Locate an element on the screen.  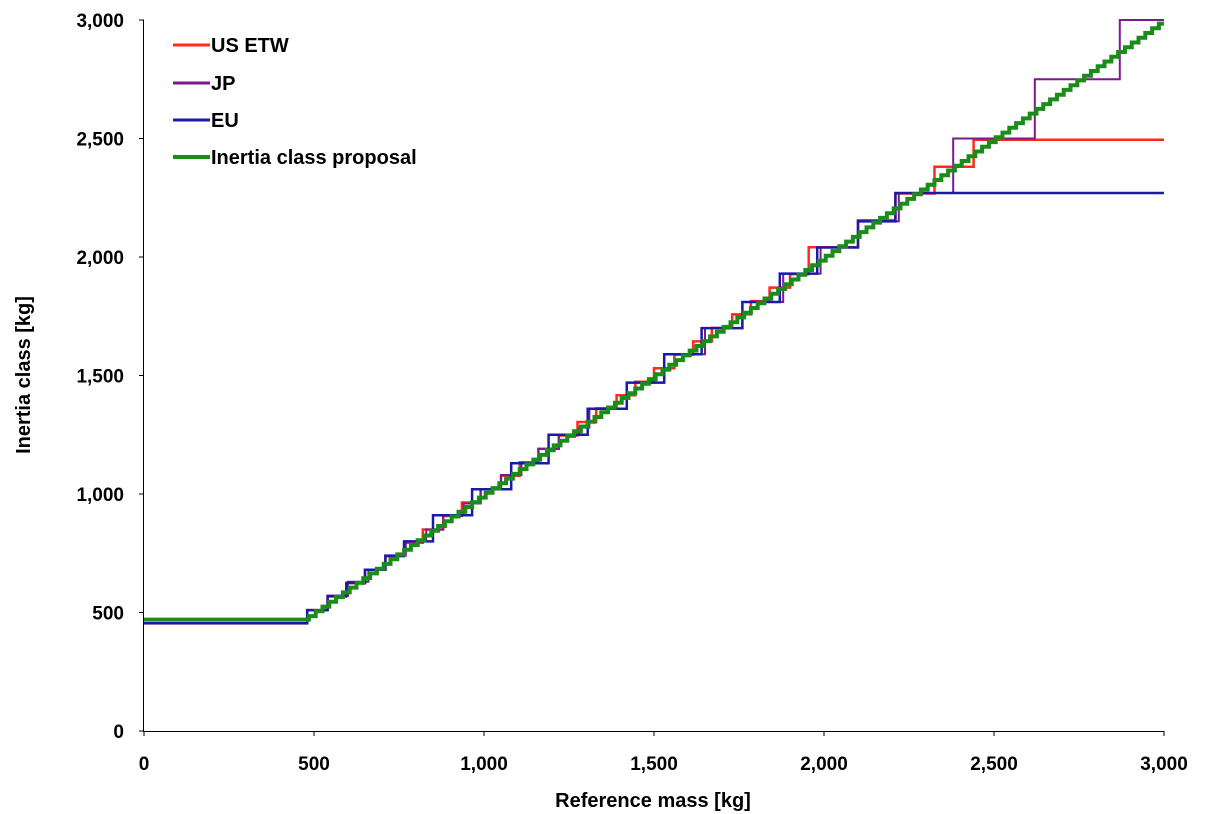
y-axis-title: Inertia class [kg] is located at coordinates (24, 375).